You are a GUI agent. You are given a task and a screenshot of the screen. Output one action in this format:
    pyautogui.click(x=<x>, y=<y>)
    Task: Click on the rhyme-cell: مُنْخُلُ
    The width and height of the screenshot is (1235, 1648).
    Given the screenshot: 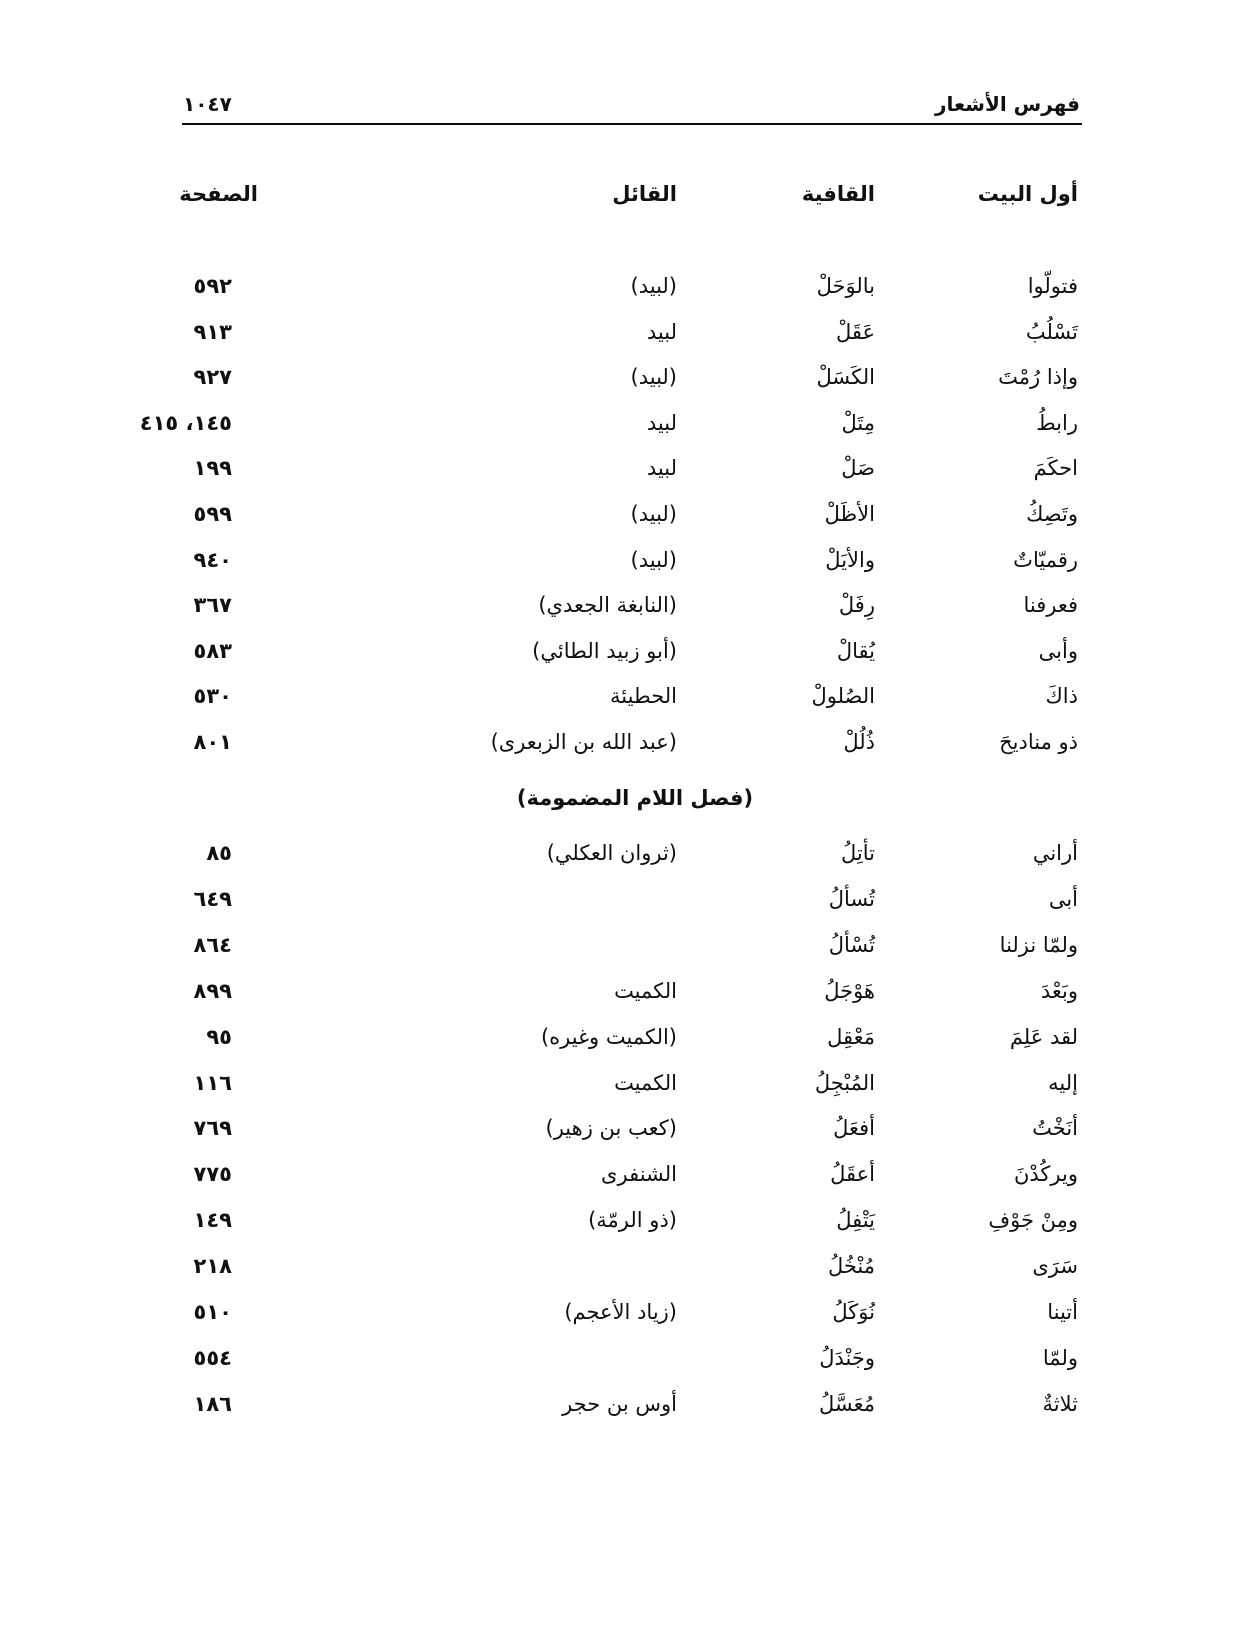 What is the action you would take?
    pyautogui.click(x=851, y=1266)
    